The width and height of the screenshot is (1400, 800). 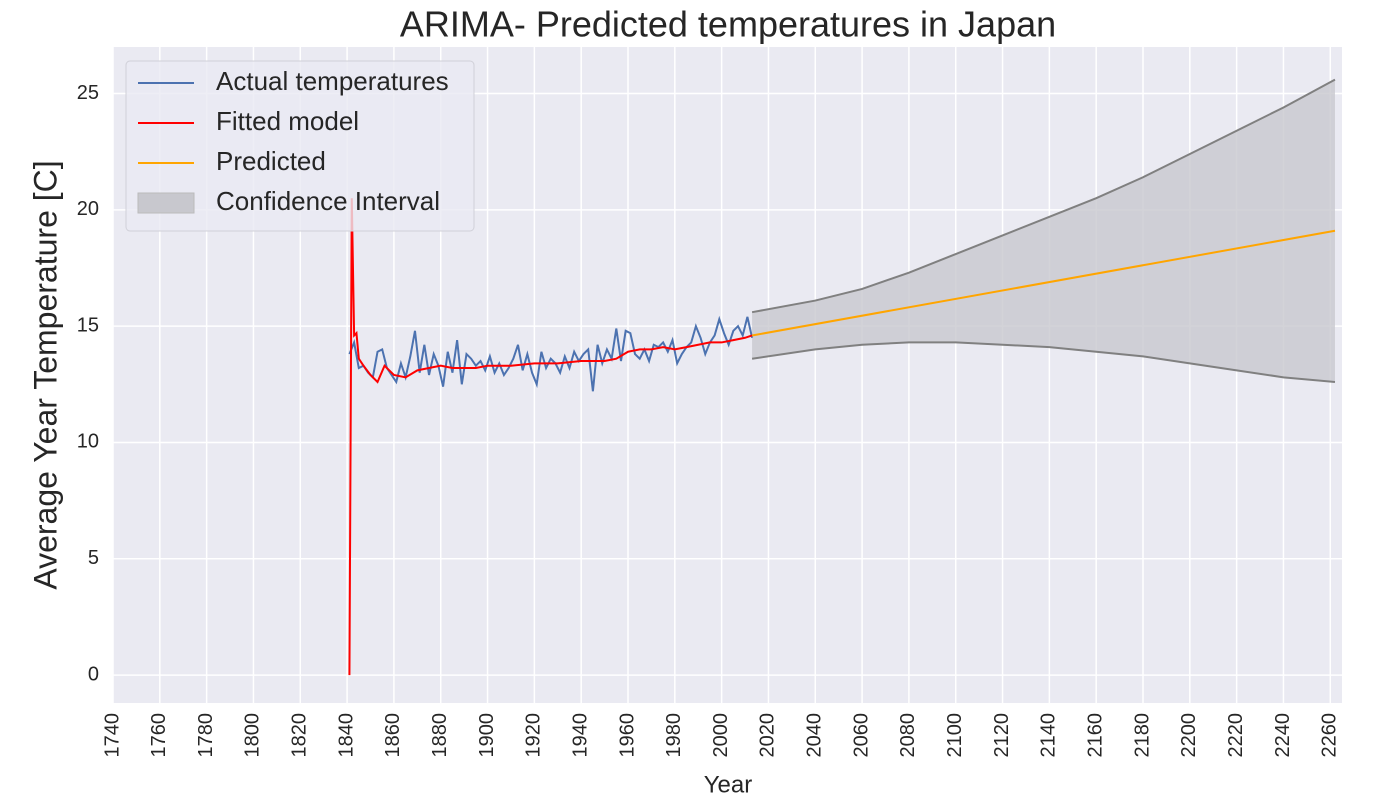 I want to click on x-tick-label: 2100, so click(x=955, y=735).